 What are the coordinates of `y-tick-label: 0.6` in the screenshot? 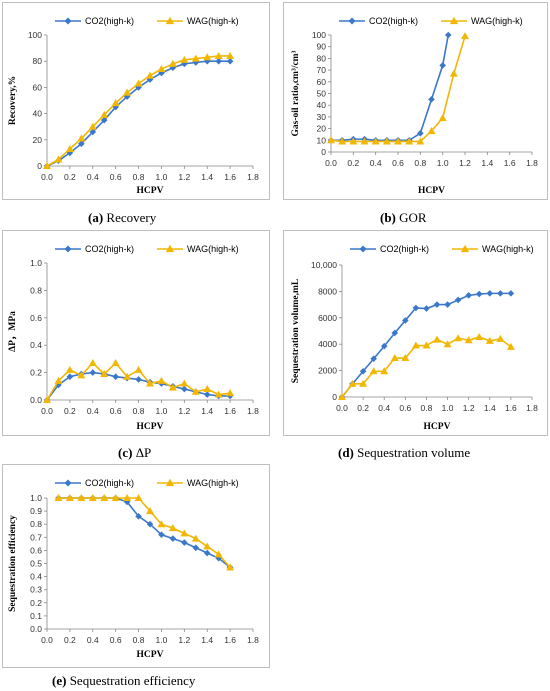 It's located at (36, 550).